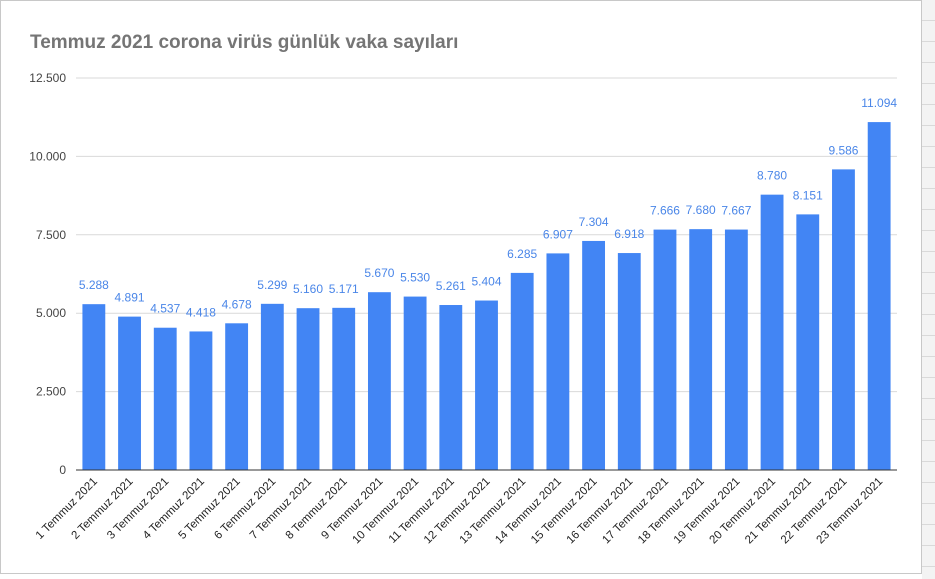 The width and height of the screenshot is (935, 579). I want to click on x-tick-label: 14 Temmuz 2021, so click(528, 511).